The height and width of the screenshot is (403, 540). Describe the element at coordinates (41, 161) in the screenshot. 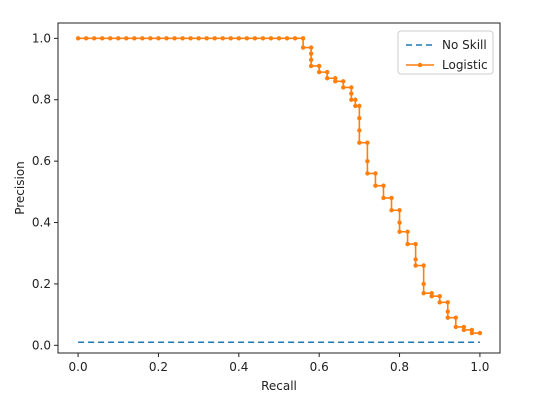

I see `y-tick-label: 0.6` at that location.